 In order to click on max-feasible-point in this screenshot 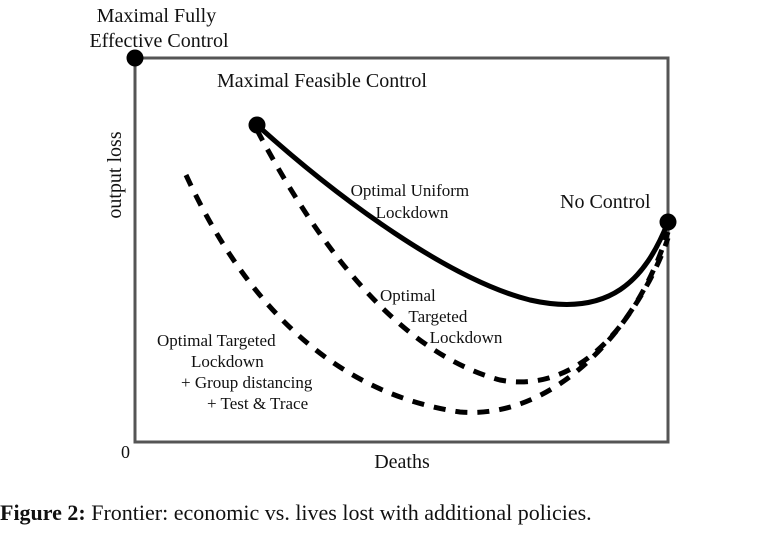, I will do `click(257, 125)`.